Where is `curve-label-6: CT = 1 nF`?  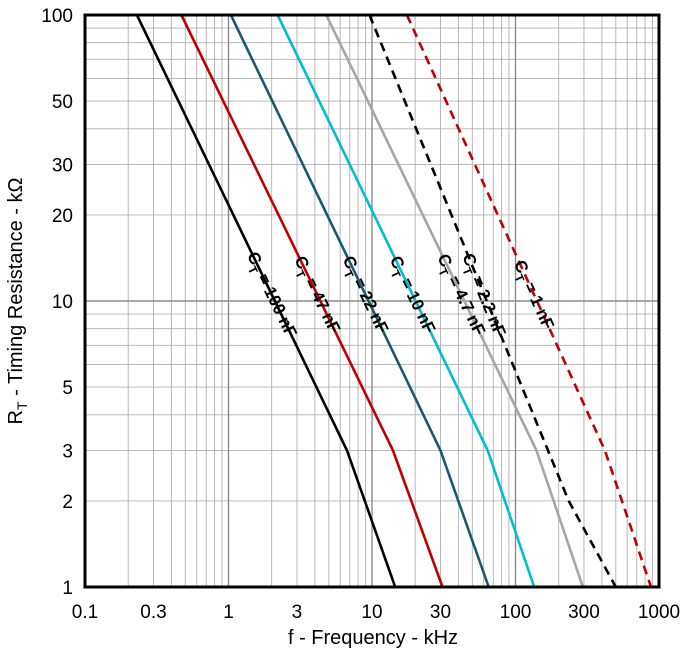 curve-label-6: CT = 1 nF is located at coordinates (532, 295).